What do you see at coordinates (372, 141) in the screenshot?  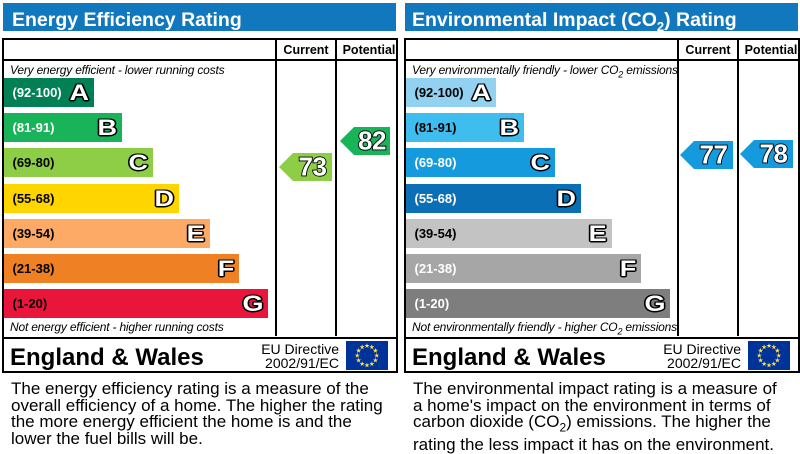 I see `svg-text: 82` at bounding box center [372, 141].